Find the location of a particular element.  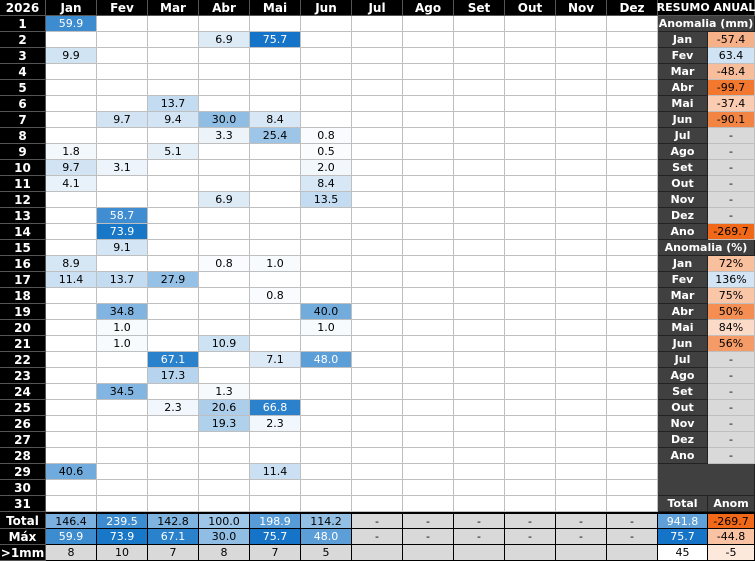

summary-value: 84% is located at coordinates (731, 328).